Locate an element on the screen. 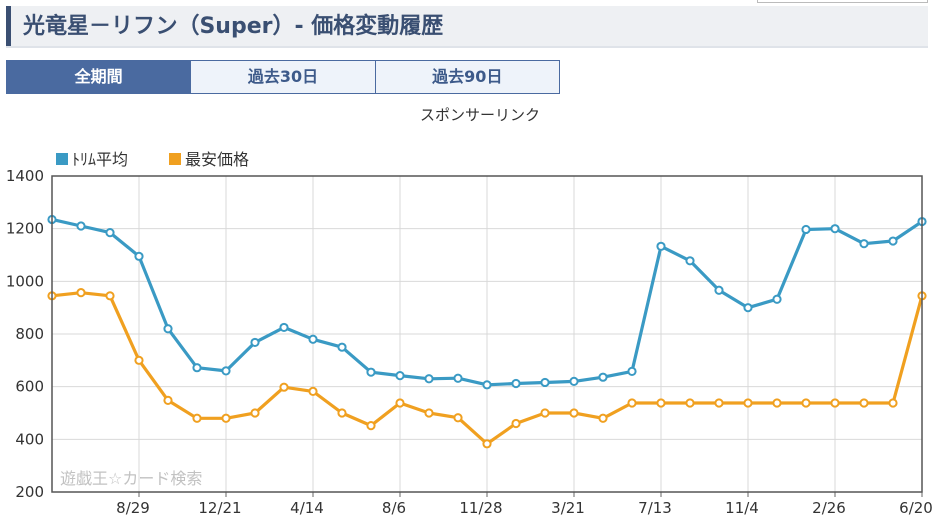  legend-label-1: ﾄﾘﾑ平均 is located at coordinates (100, 159).